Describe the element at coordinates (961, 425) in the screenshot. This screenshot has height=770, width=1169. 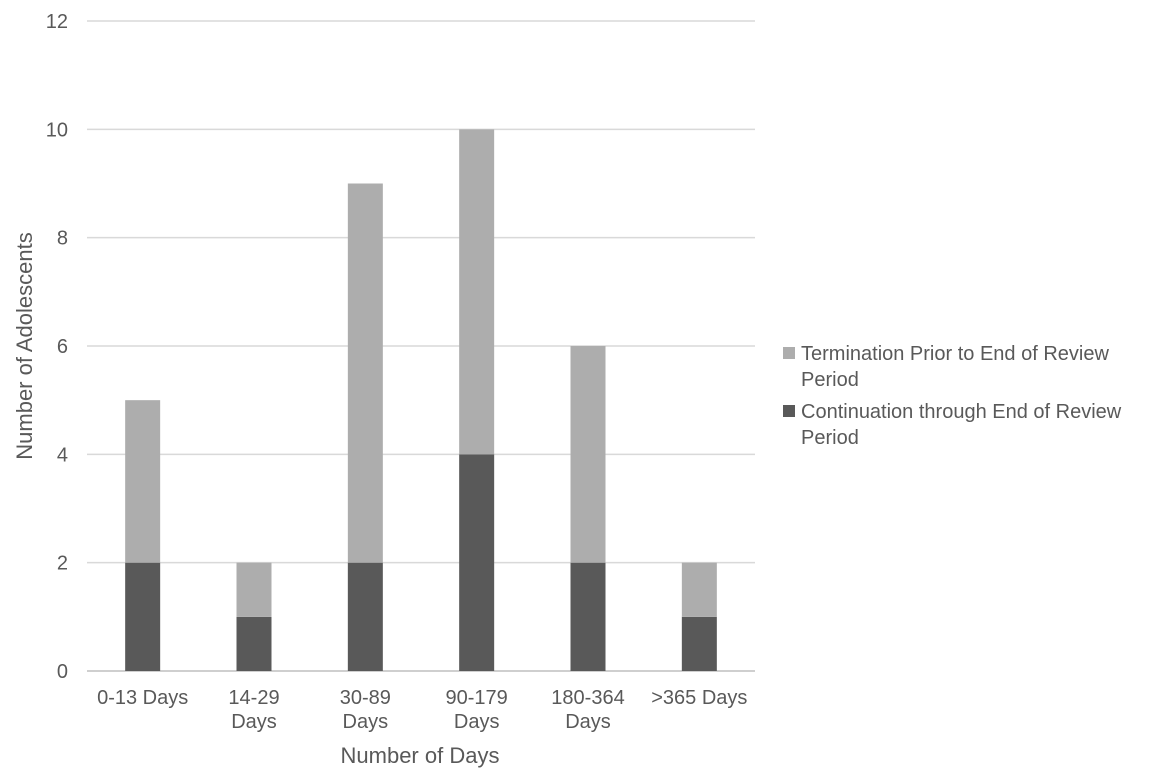
I see `legend-label-continuation: Continuation through End of Review Period` at that location.